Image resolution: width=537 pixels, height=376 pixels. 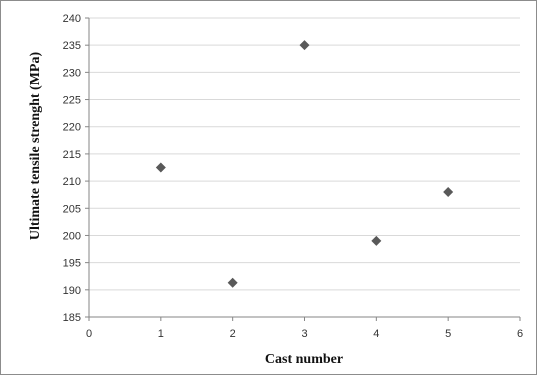 I want to click on y-tick-label: 225, so click(x=72, y=101).